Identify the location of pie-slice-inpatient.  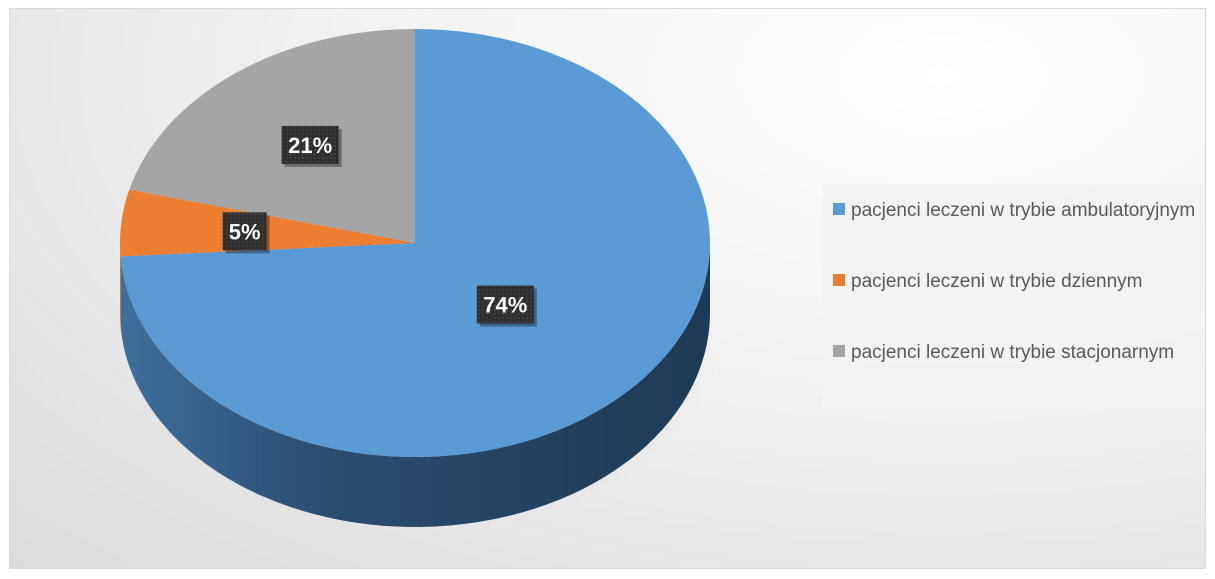
(272, 136).